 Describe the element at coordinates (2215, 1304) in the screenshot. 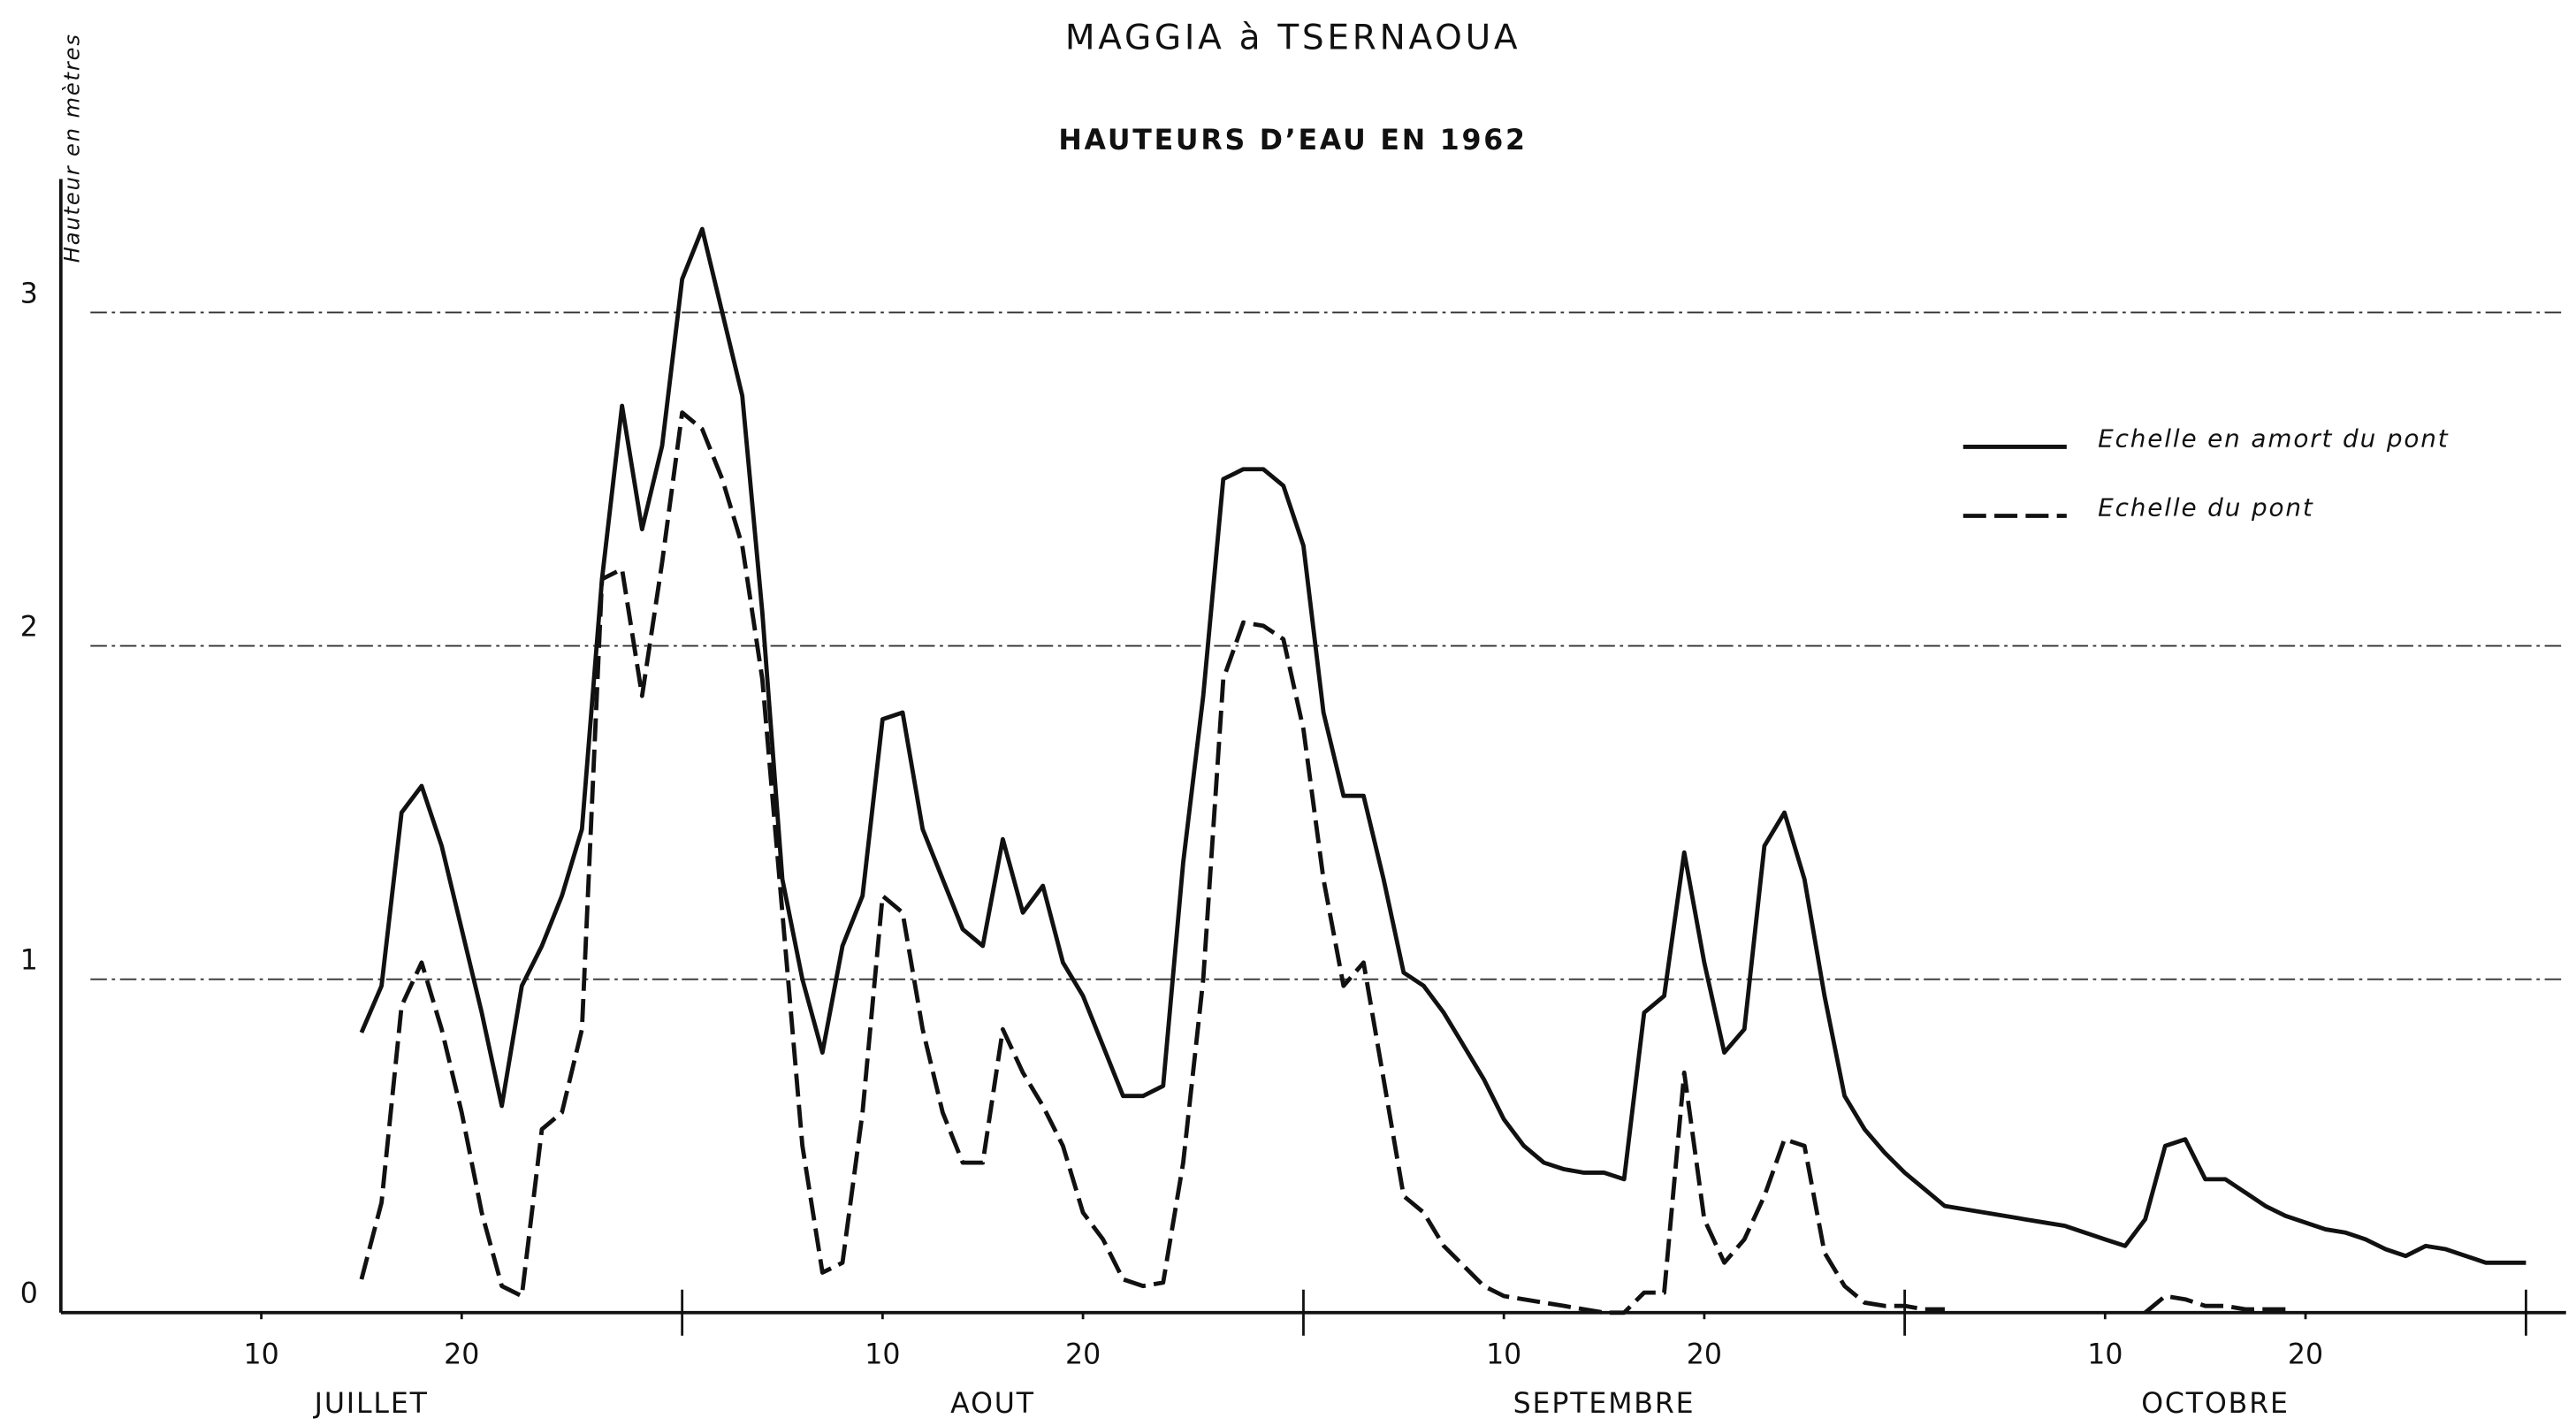

I see `series-line` at that location.